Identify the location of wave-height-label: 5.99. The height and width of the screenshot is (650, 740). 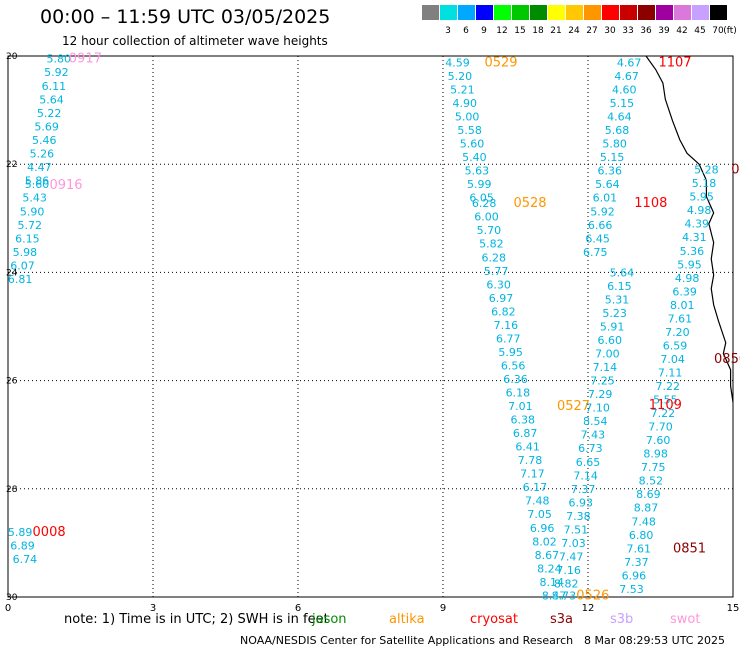
(479, 184).